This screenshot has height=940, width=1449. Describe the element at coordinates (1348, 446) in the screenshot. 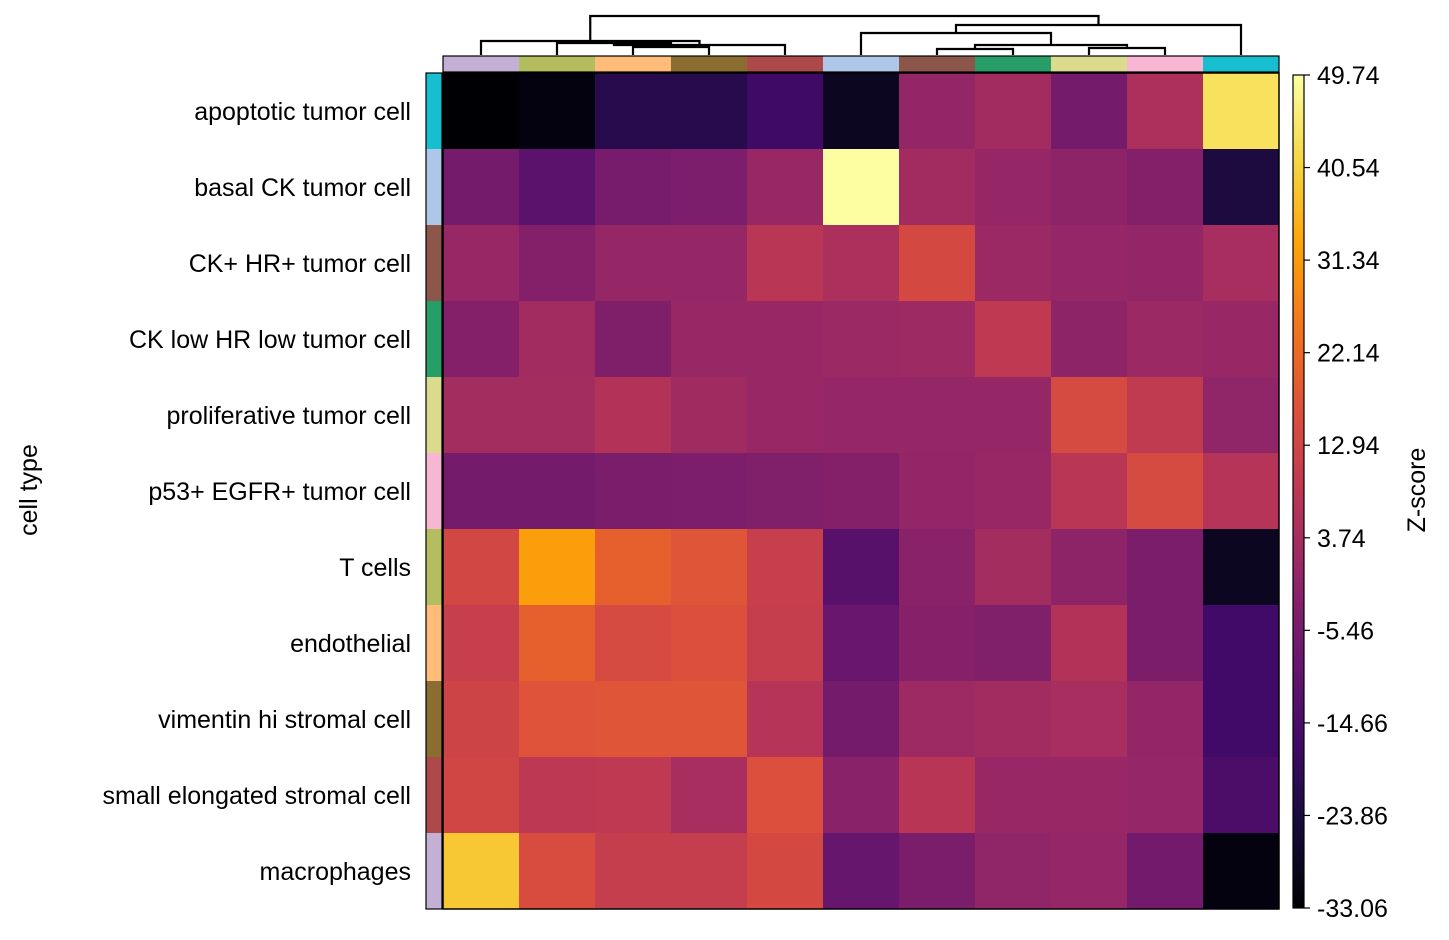

I see `colorbar-tick-label: 12.94` at that location.